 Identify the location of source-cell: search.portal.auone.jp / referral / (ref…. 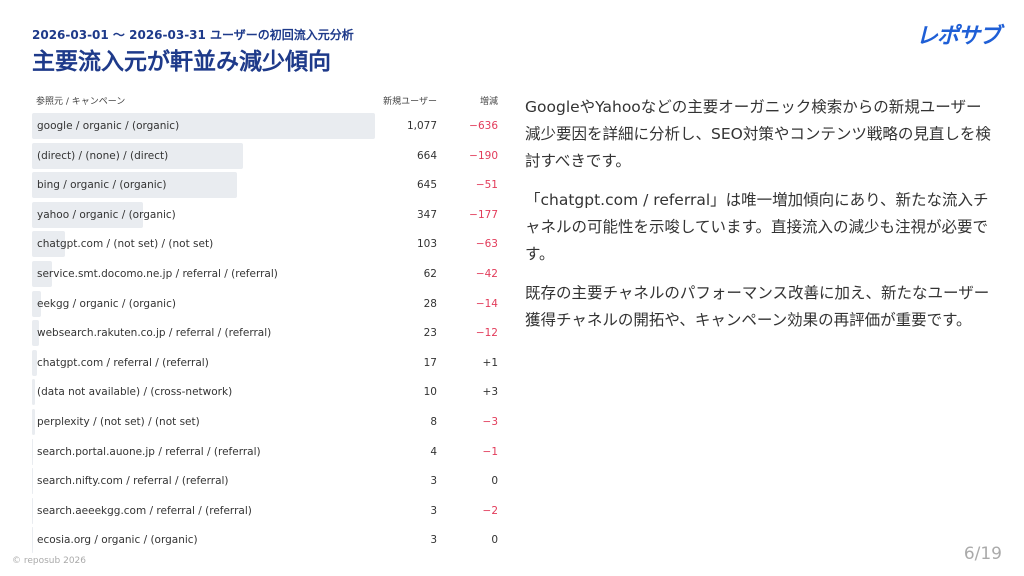
(149, 451).